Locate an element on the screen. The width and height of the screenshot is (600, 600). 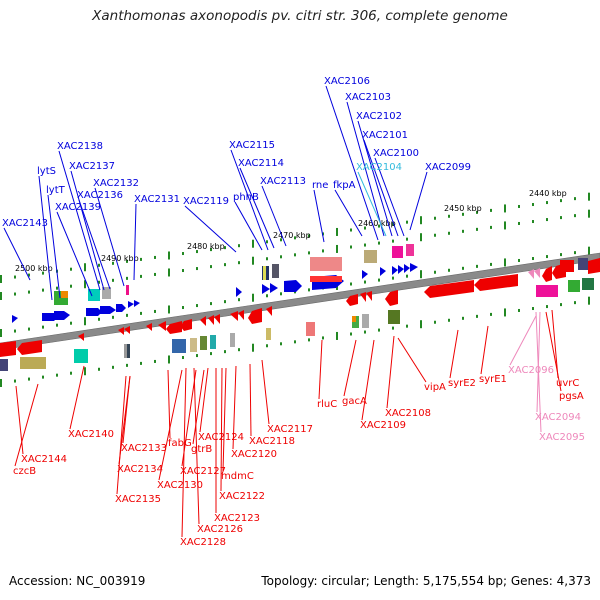
gene-arrow-xac2118 is located at coordinates (255, 316).